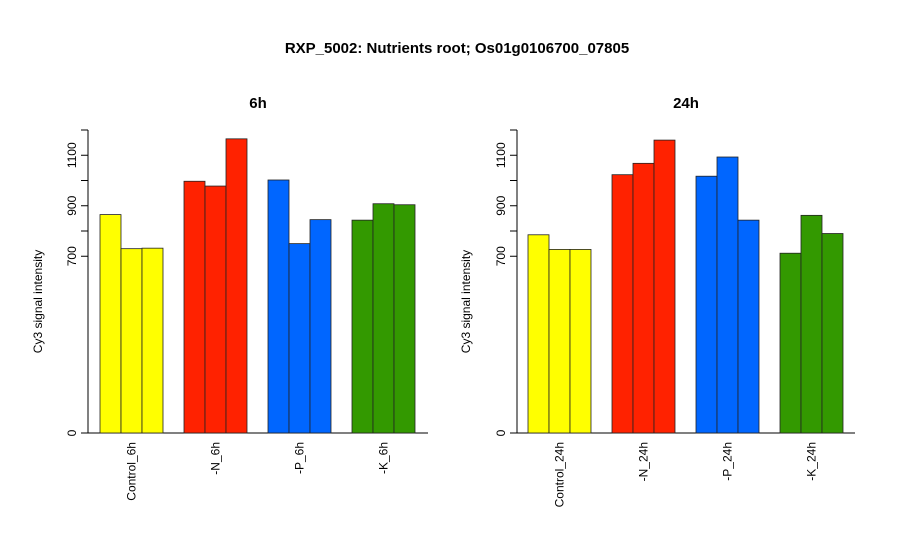 This screenshot has width=900, height=550. What do you see at coordinates (644, 461) in the screenshot?
I see `category-label: -N_24h` at bounding box center [644, 461].